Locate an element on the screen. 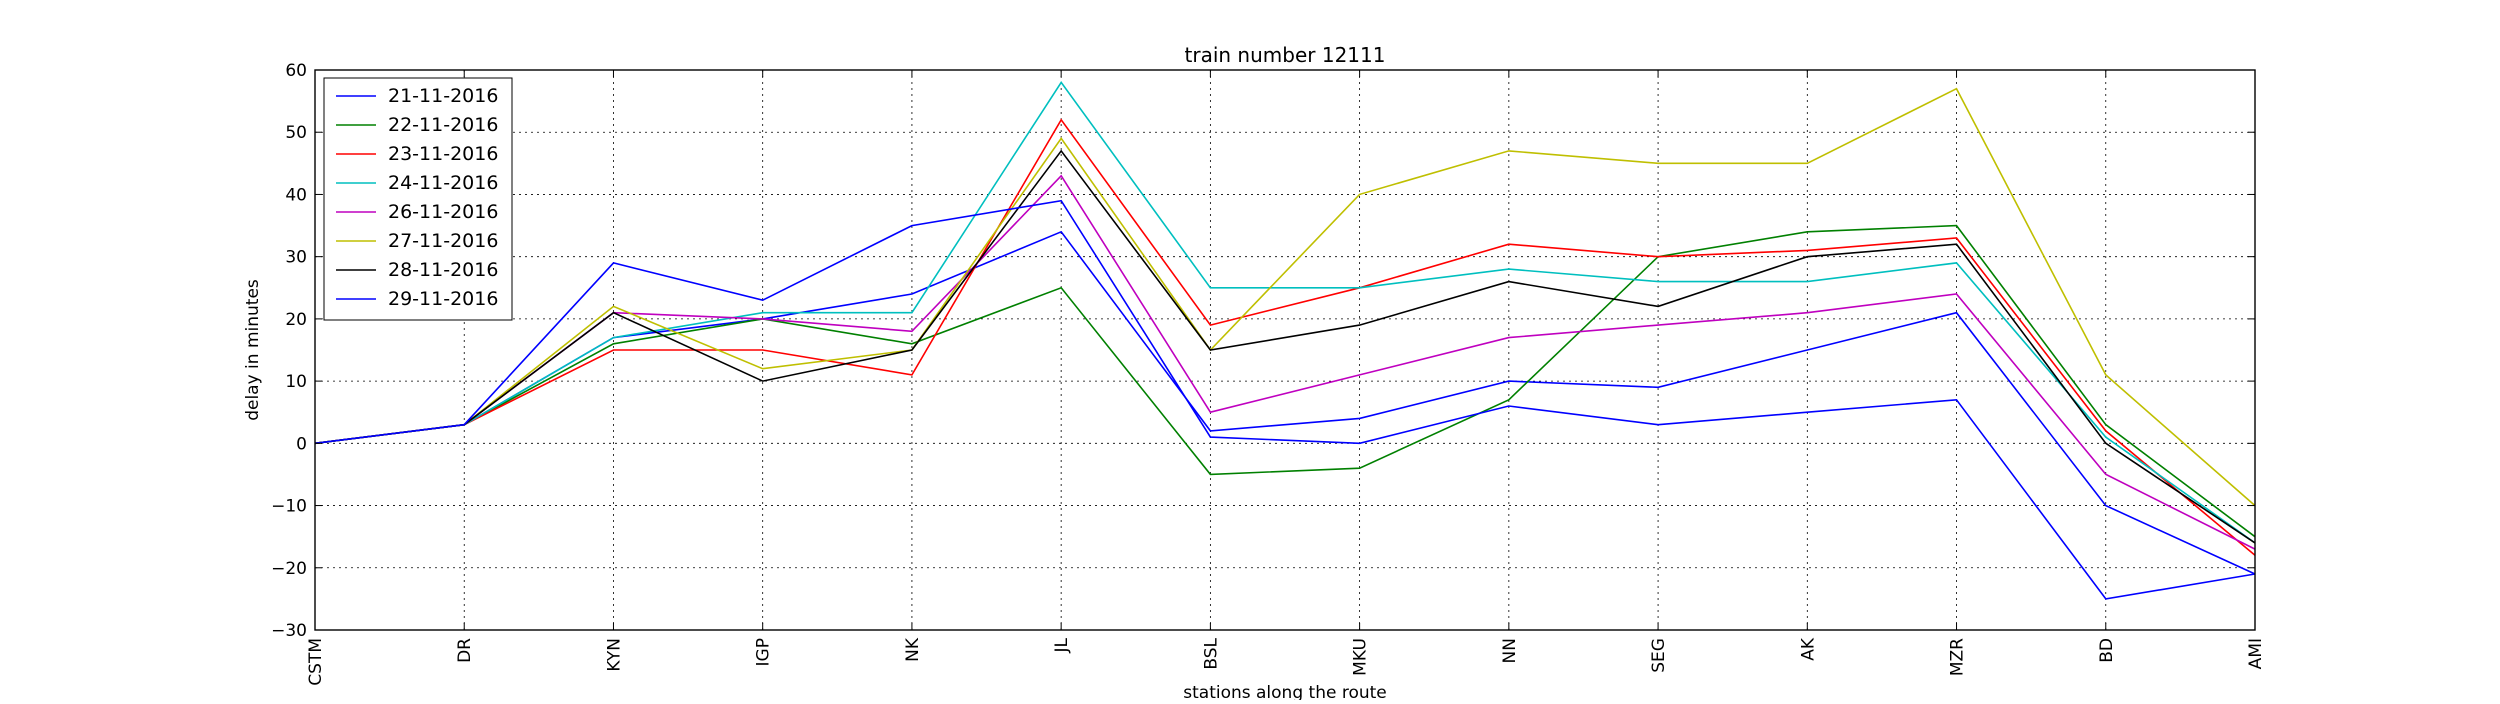 Image resolution: width=2500 pixels, height=704 pixels. x-tick-label: JL is located at coordinates (1062, 645).